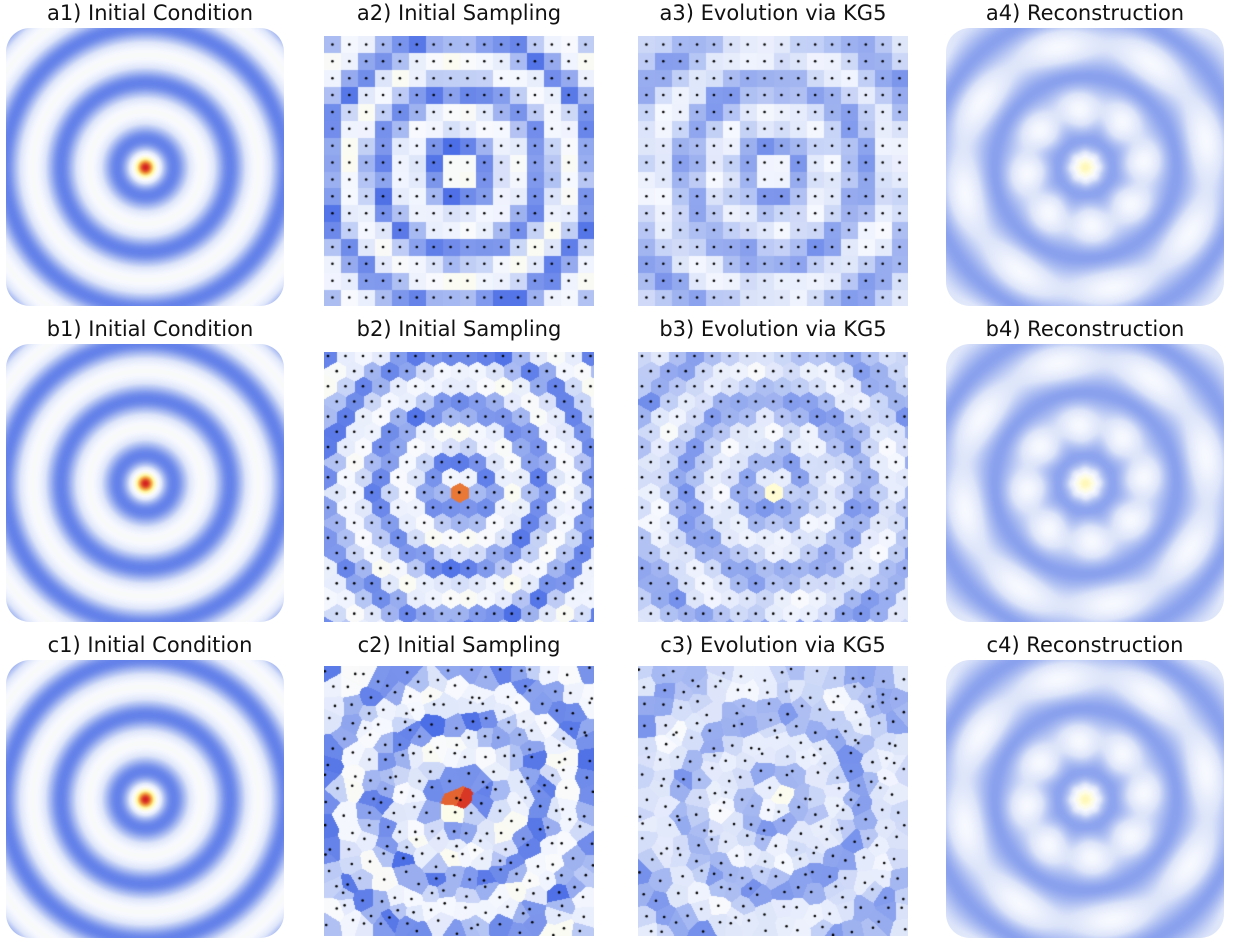 The width and height of the screenshot is (1233, 942). I want to click on panel-c4-reconstruction, so click(1085, 799).